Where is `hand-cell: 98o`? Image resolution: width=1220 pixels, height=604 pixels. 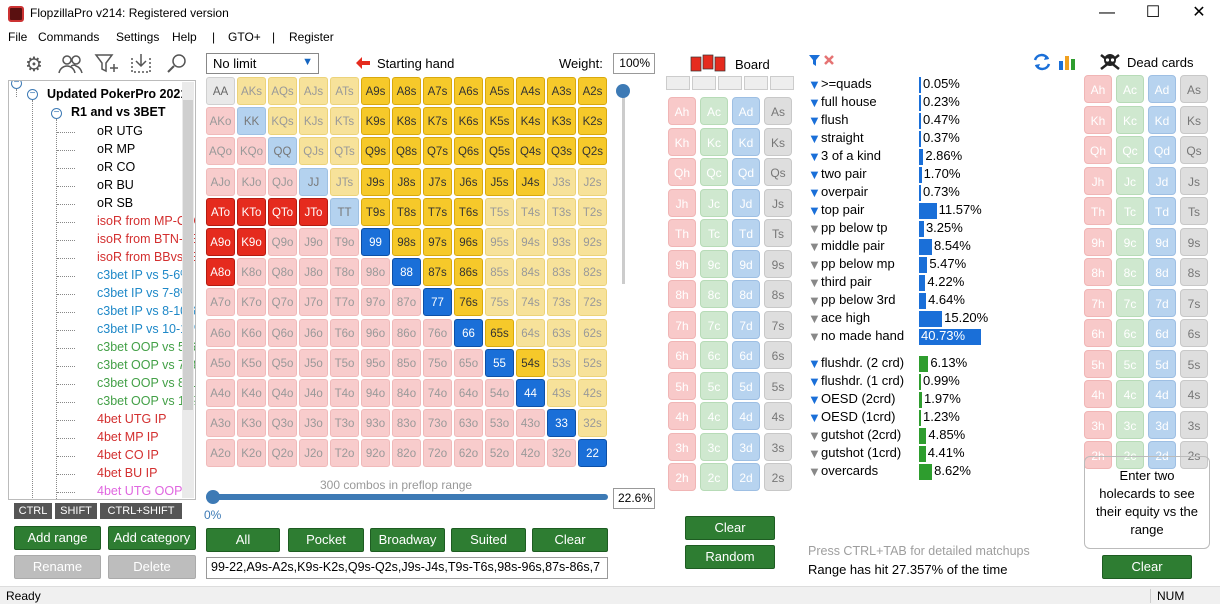 hand-cell: 98o is located at coordinates (375, 272).